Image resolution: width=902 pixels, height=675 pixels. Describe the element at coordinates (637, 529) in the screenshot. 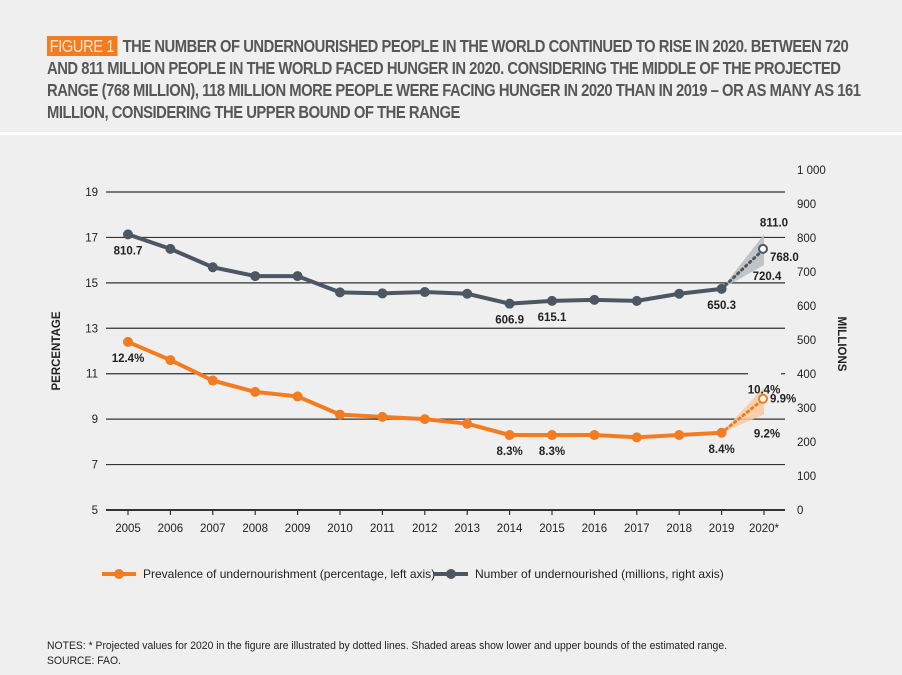

I see `x-tick-label: 2017` at that location.